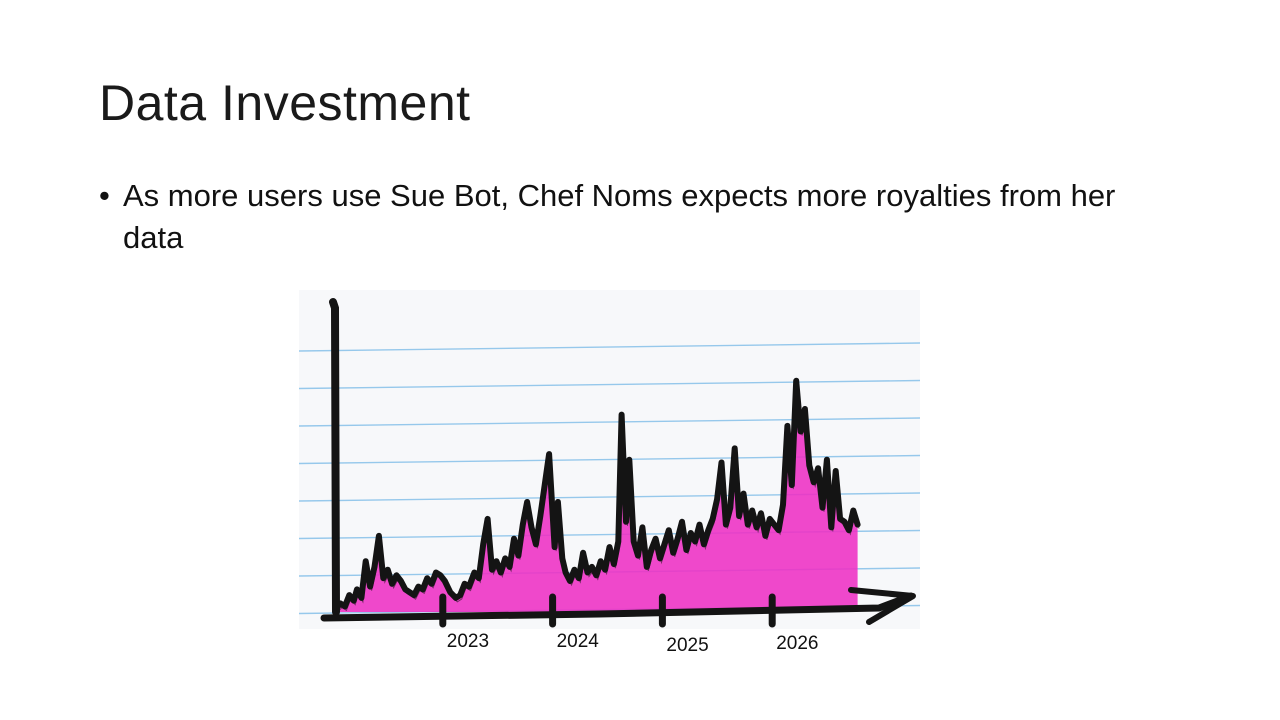 Image resolution: width=1280 pixels, height=720 pixels. Describe the element at coordinates (687, 645) in the screenshot. I see `x-tick-label: 2025` at that location.